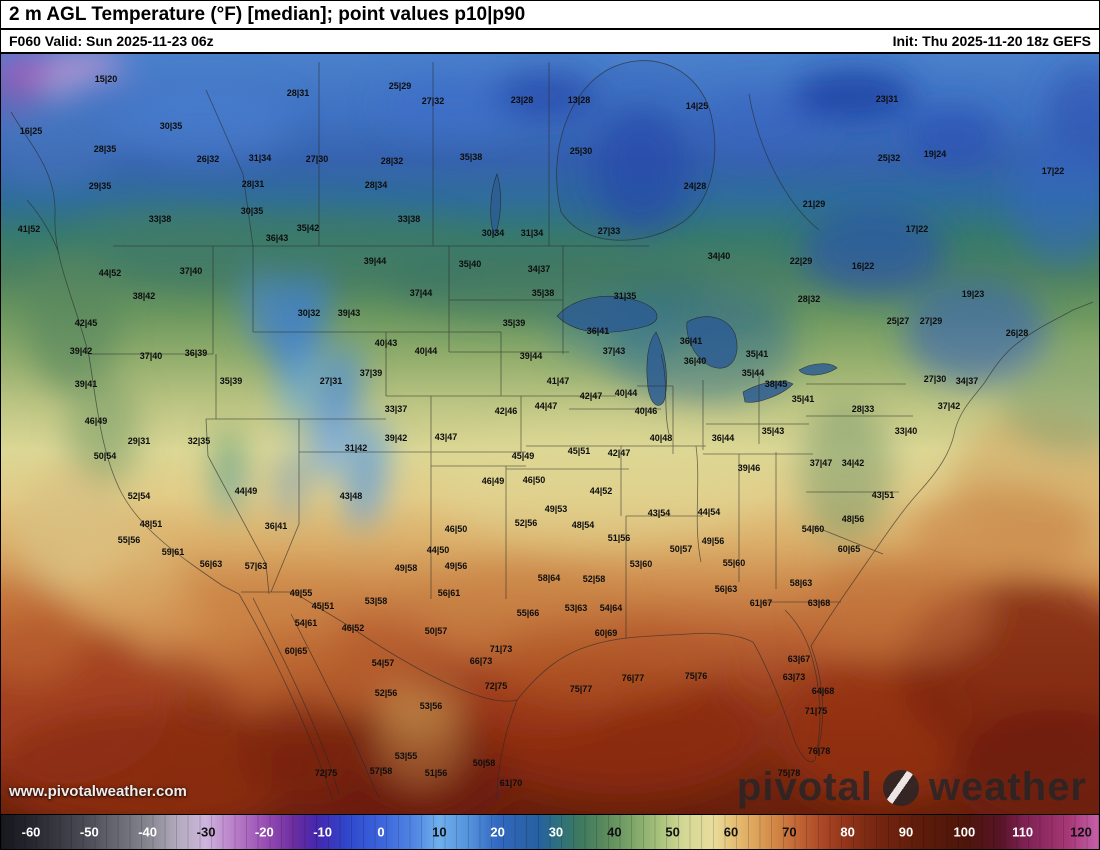 Image resolution: width=1100 pixels, height=850 pixels. Describe the element at coordinates (31, 832) in the screenshot. I see `colorbar-tick-label: -60` at that location.